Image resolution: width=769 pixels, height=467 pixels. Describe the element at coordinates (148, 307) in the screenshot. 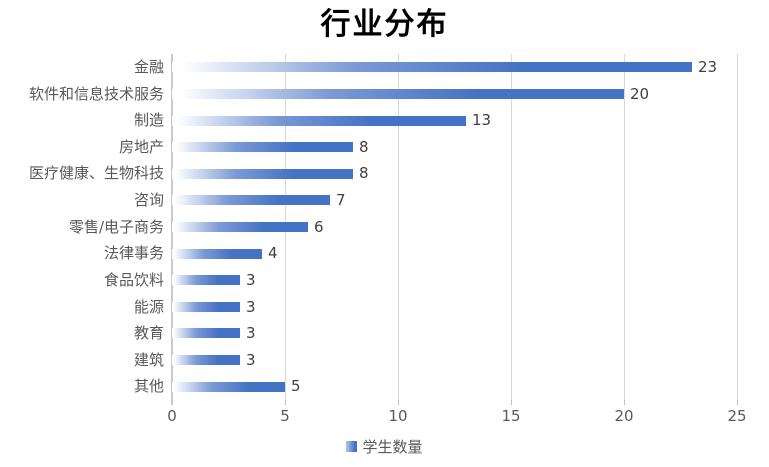

I see `category-label: 能源` at that location.